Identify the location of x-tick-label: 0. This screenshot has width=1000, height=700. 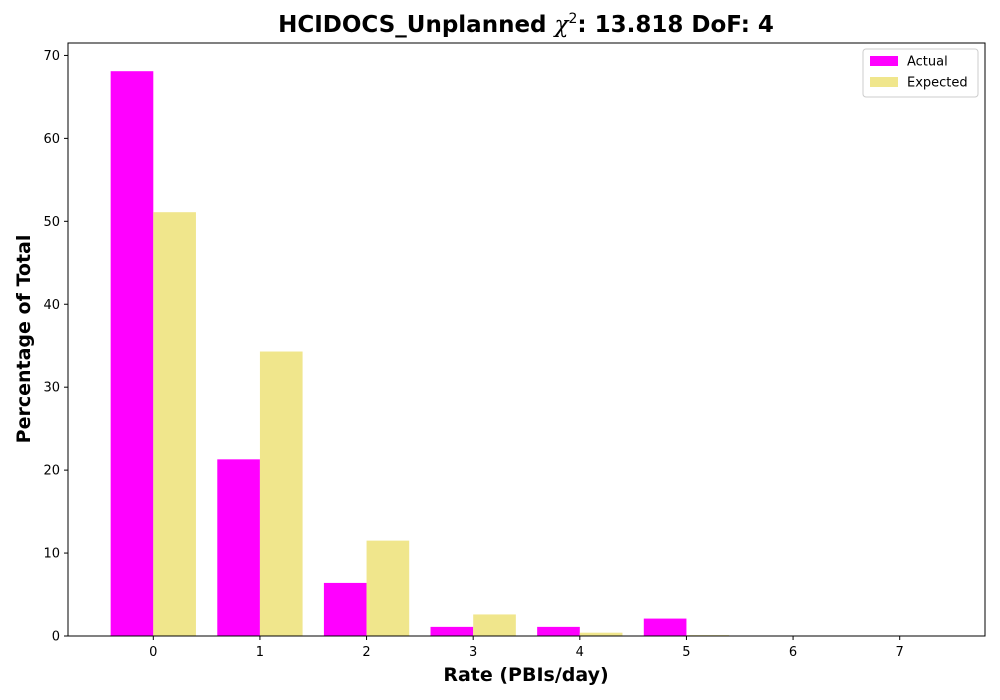
(153, 652).